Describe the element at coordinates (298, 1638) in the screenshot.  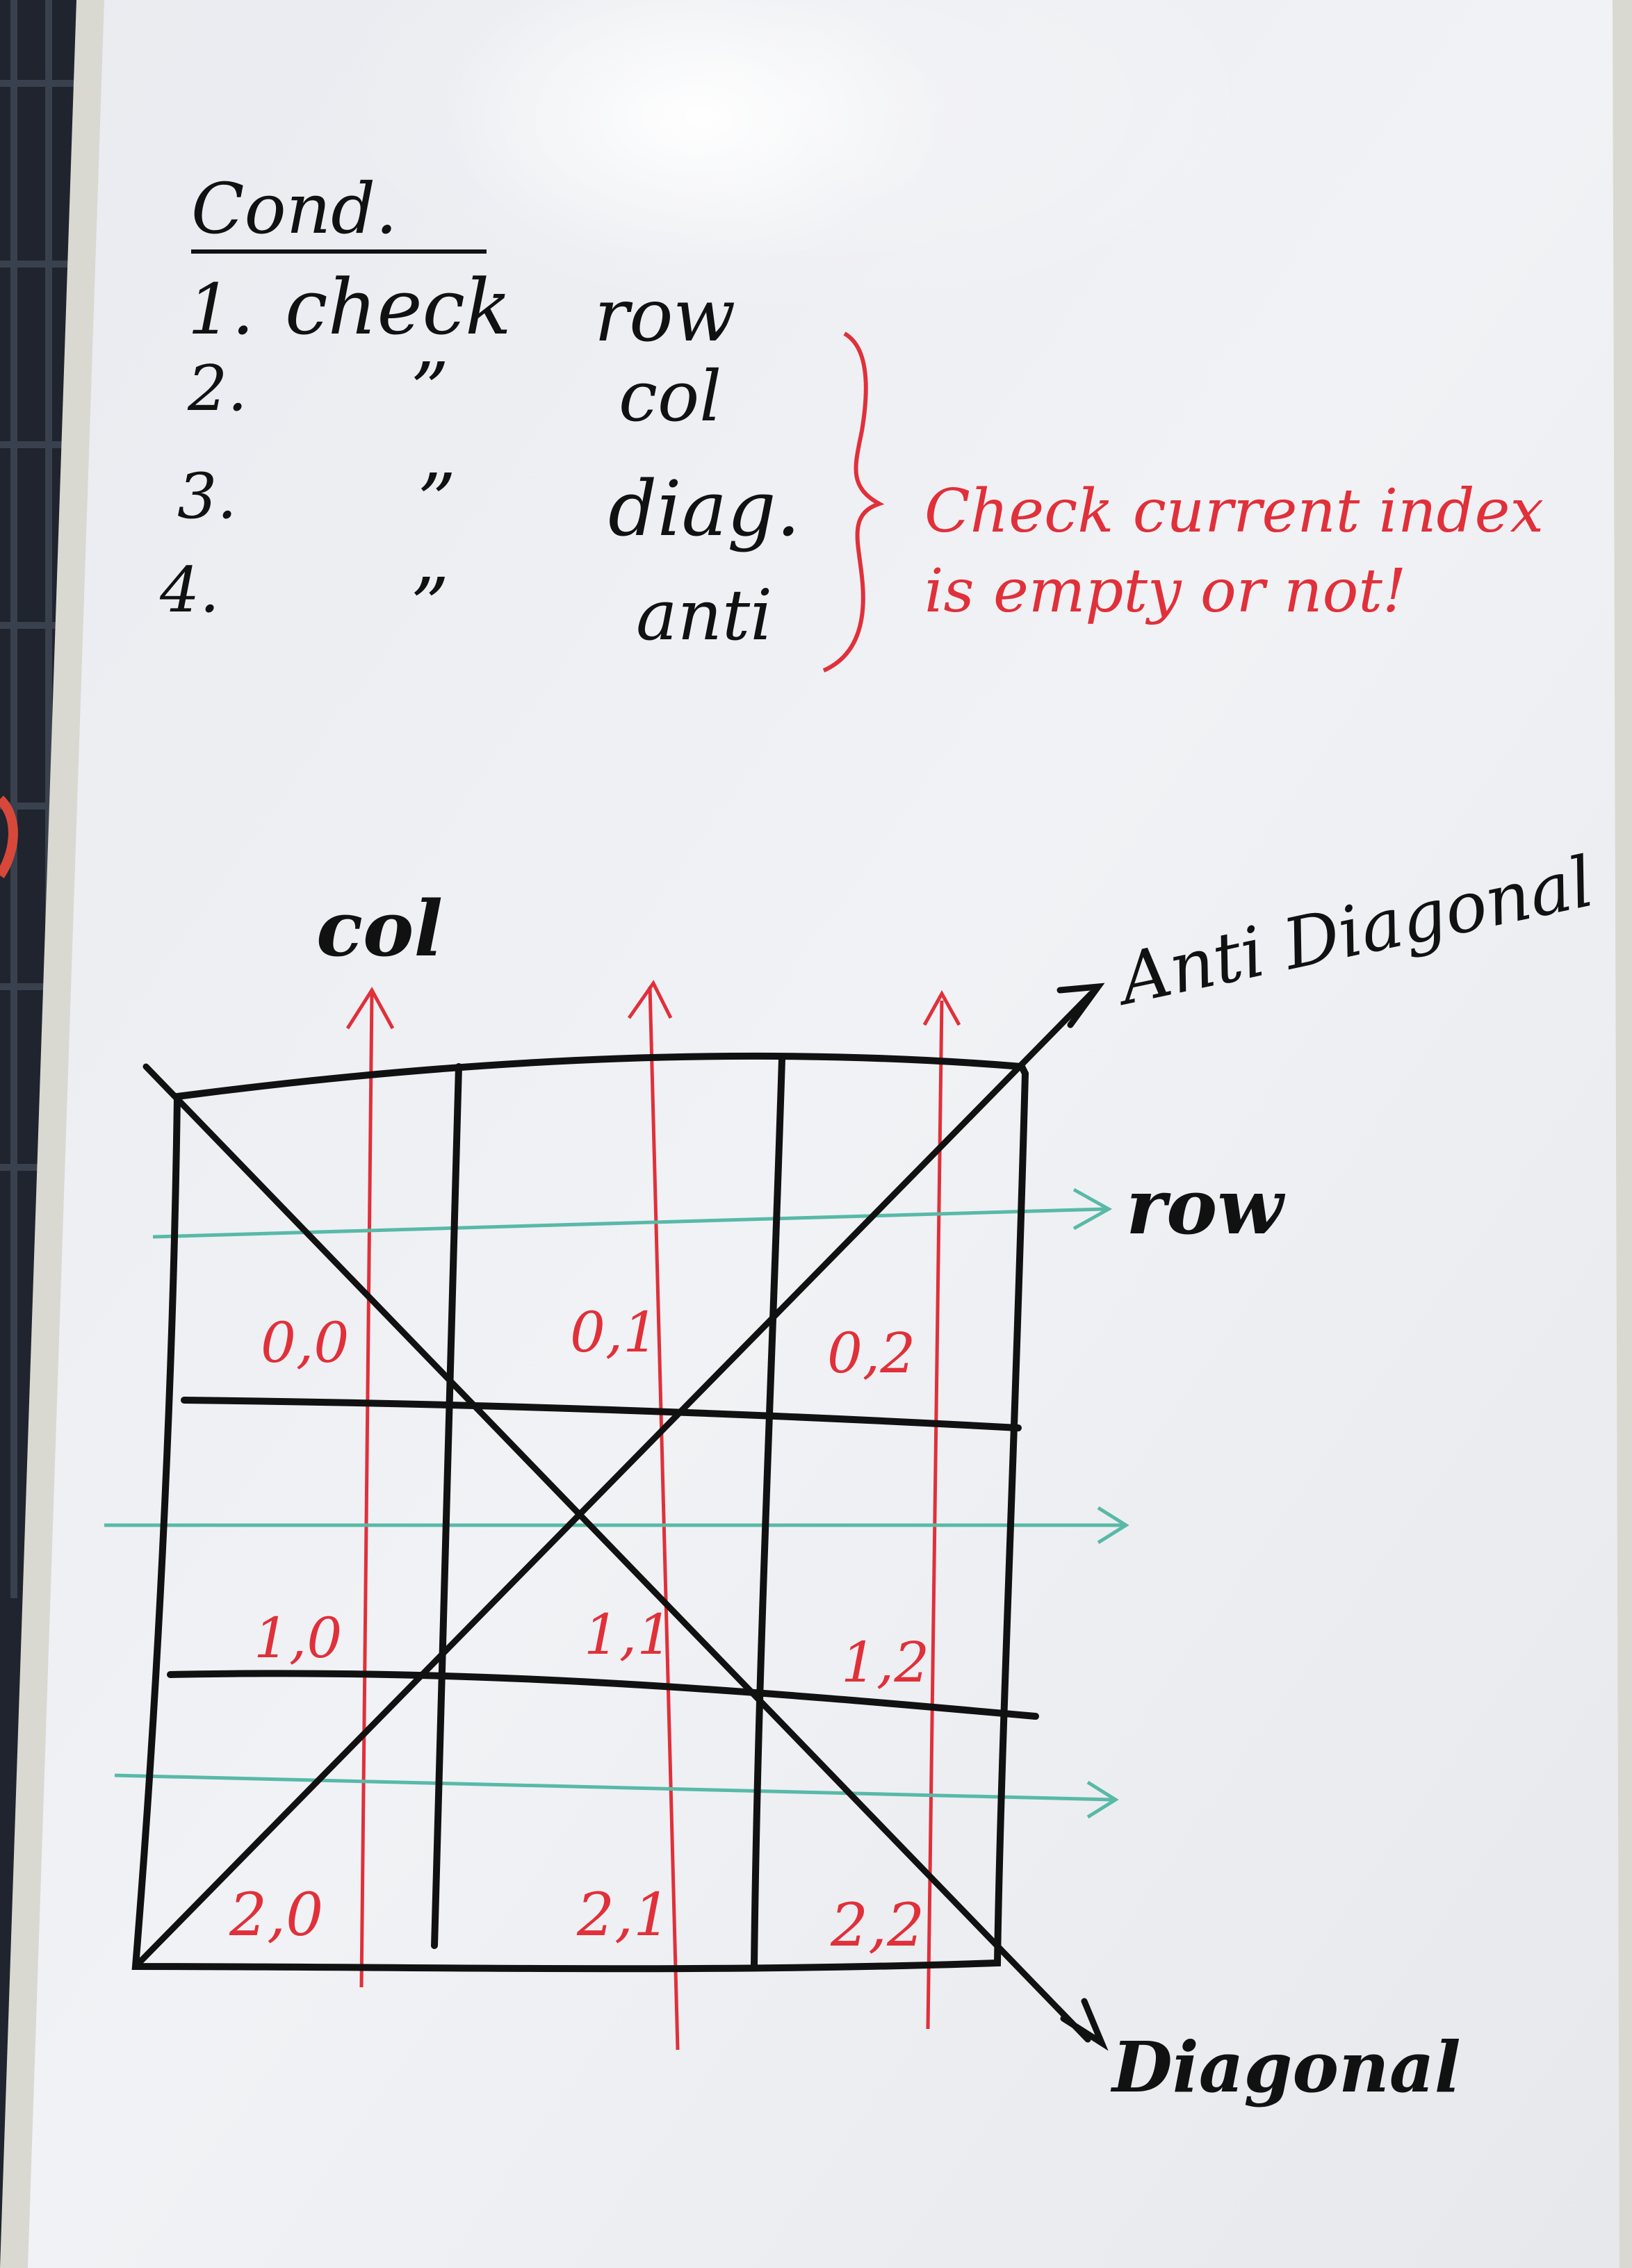
I see `cell-label-1-0: 1,0` at that location.